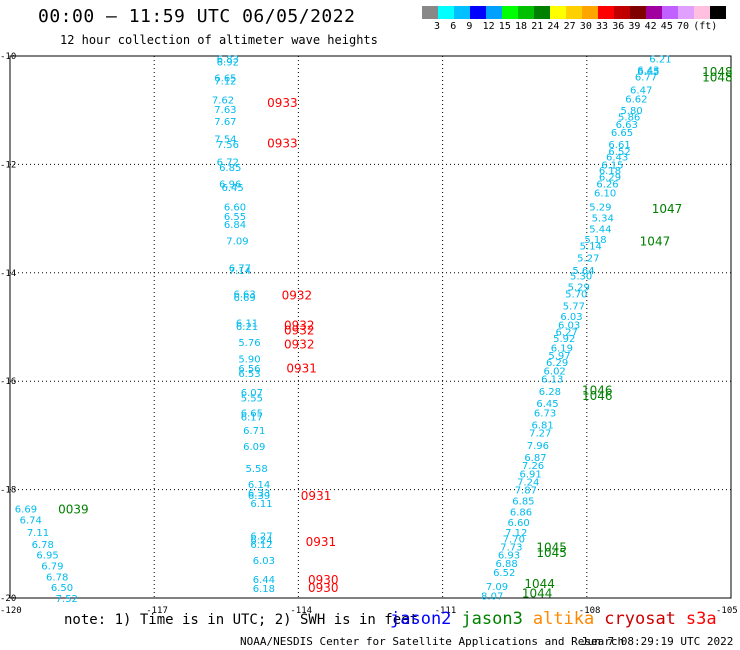 Image resolution: width=740 pixels, height=650 pixels. Describe the element at coordinates (545, 414) in the screenshot. I see `wave-height-label: 6.73` at that location.